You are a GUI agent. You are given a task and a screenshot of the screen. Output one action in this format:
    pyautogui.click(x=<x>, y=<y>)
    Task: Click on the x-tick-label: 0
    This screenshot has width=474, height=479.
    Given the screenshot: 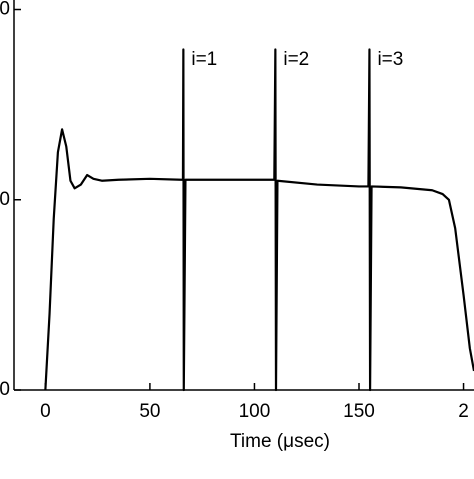 What is the action you would take?
    pyautogui.click(x=45, y=411)
    